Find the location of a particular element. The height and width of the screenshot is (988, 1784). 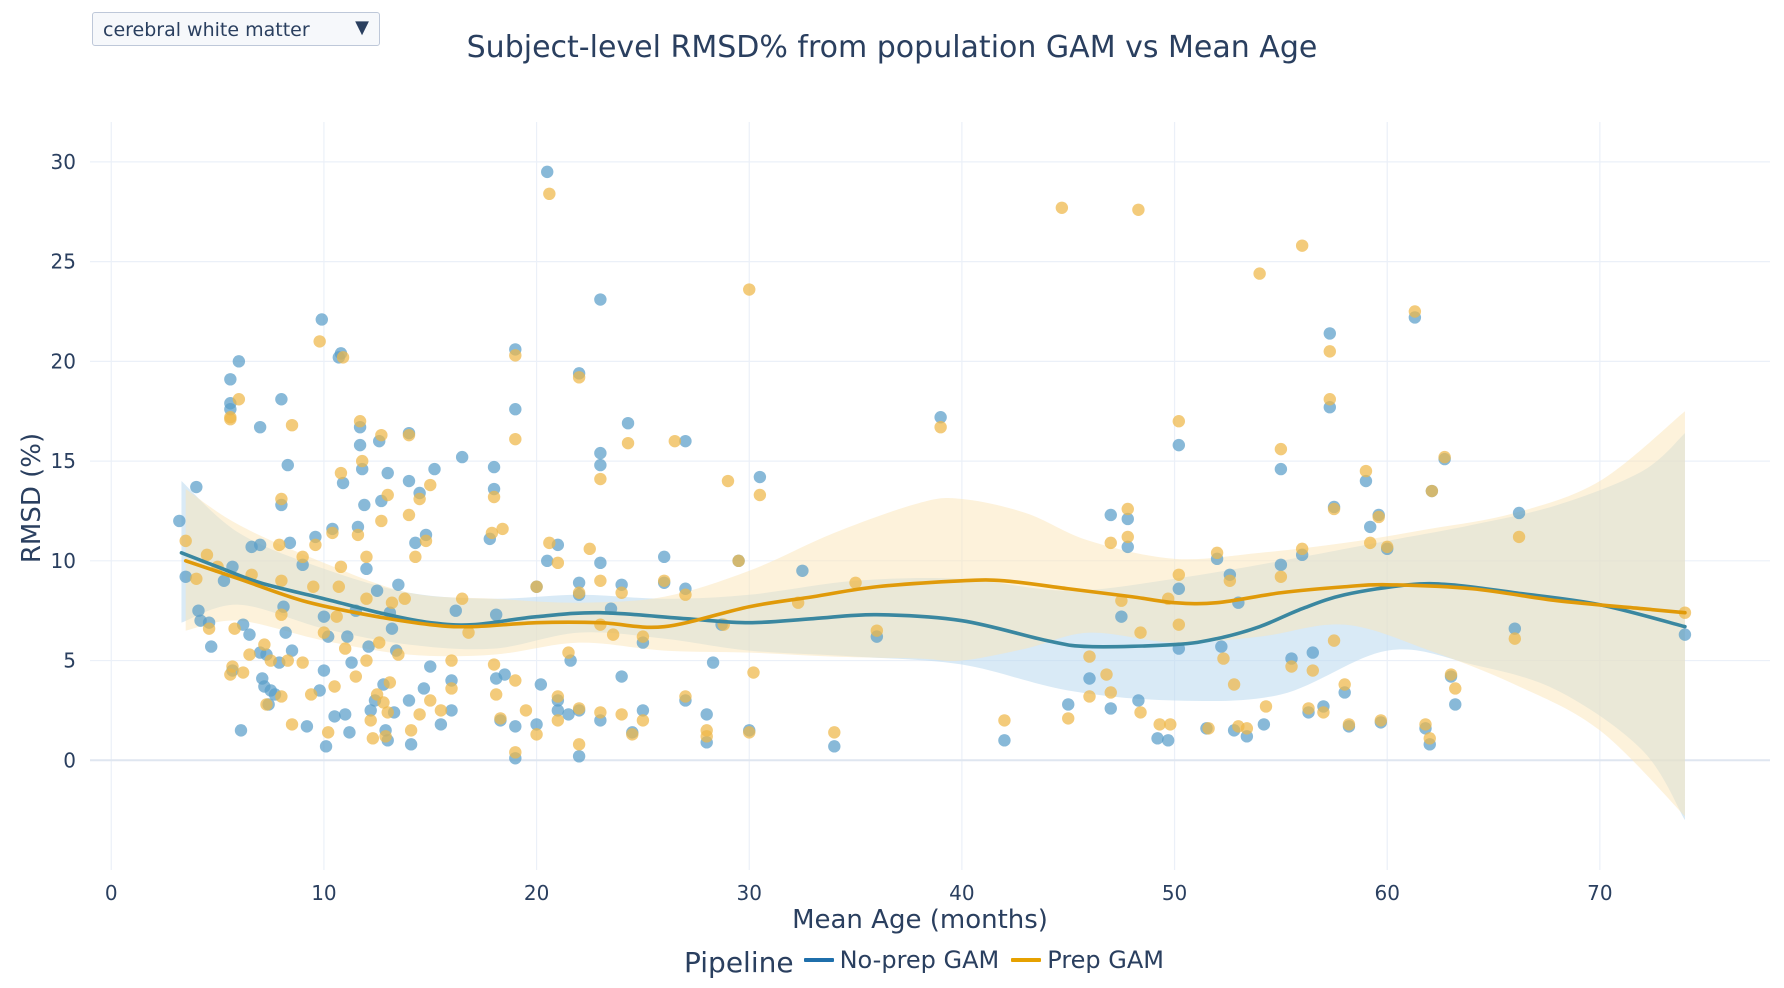

legend-item-noprep: No-prep GAM is located at coordinates (901, 960).